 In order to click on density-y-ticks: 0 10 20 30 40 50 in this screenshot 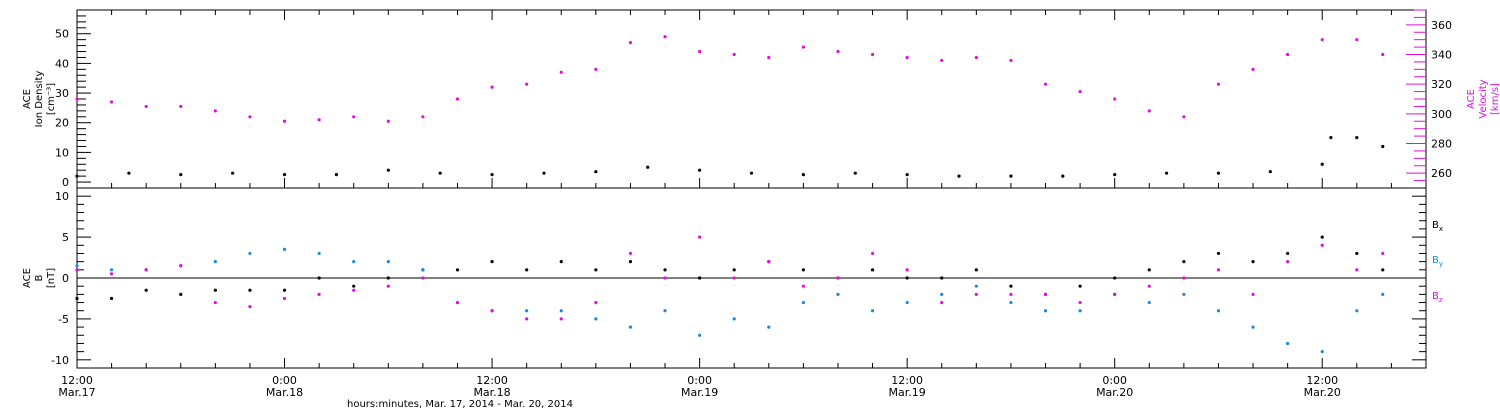, I will do `click(73, 99)`.